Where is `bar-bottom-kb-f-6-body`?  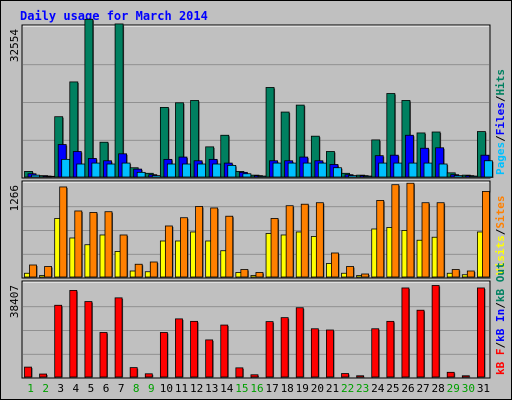
bar-bottom-kb-f-6-body is located at coordinates (103, 355).